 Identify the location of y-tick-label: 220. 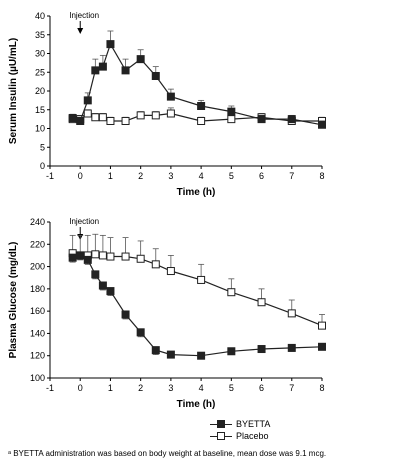
(37, 244).